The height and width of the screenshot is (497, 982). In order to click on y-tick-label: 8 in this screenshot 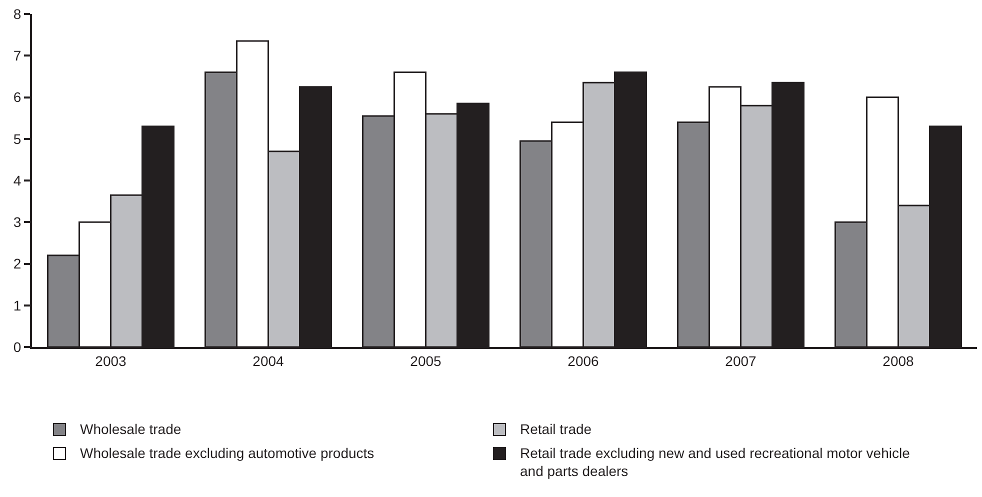, I will do `click(17, 14)`.